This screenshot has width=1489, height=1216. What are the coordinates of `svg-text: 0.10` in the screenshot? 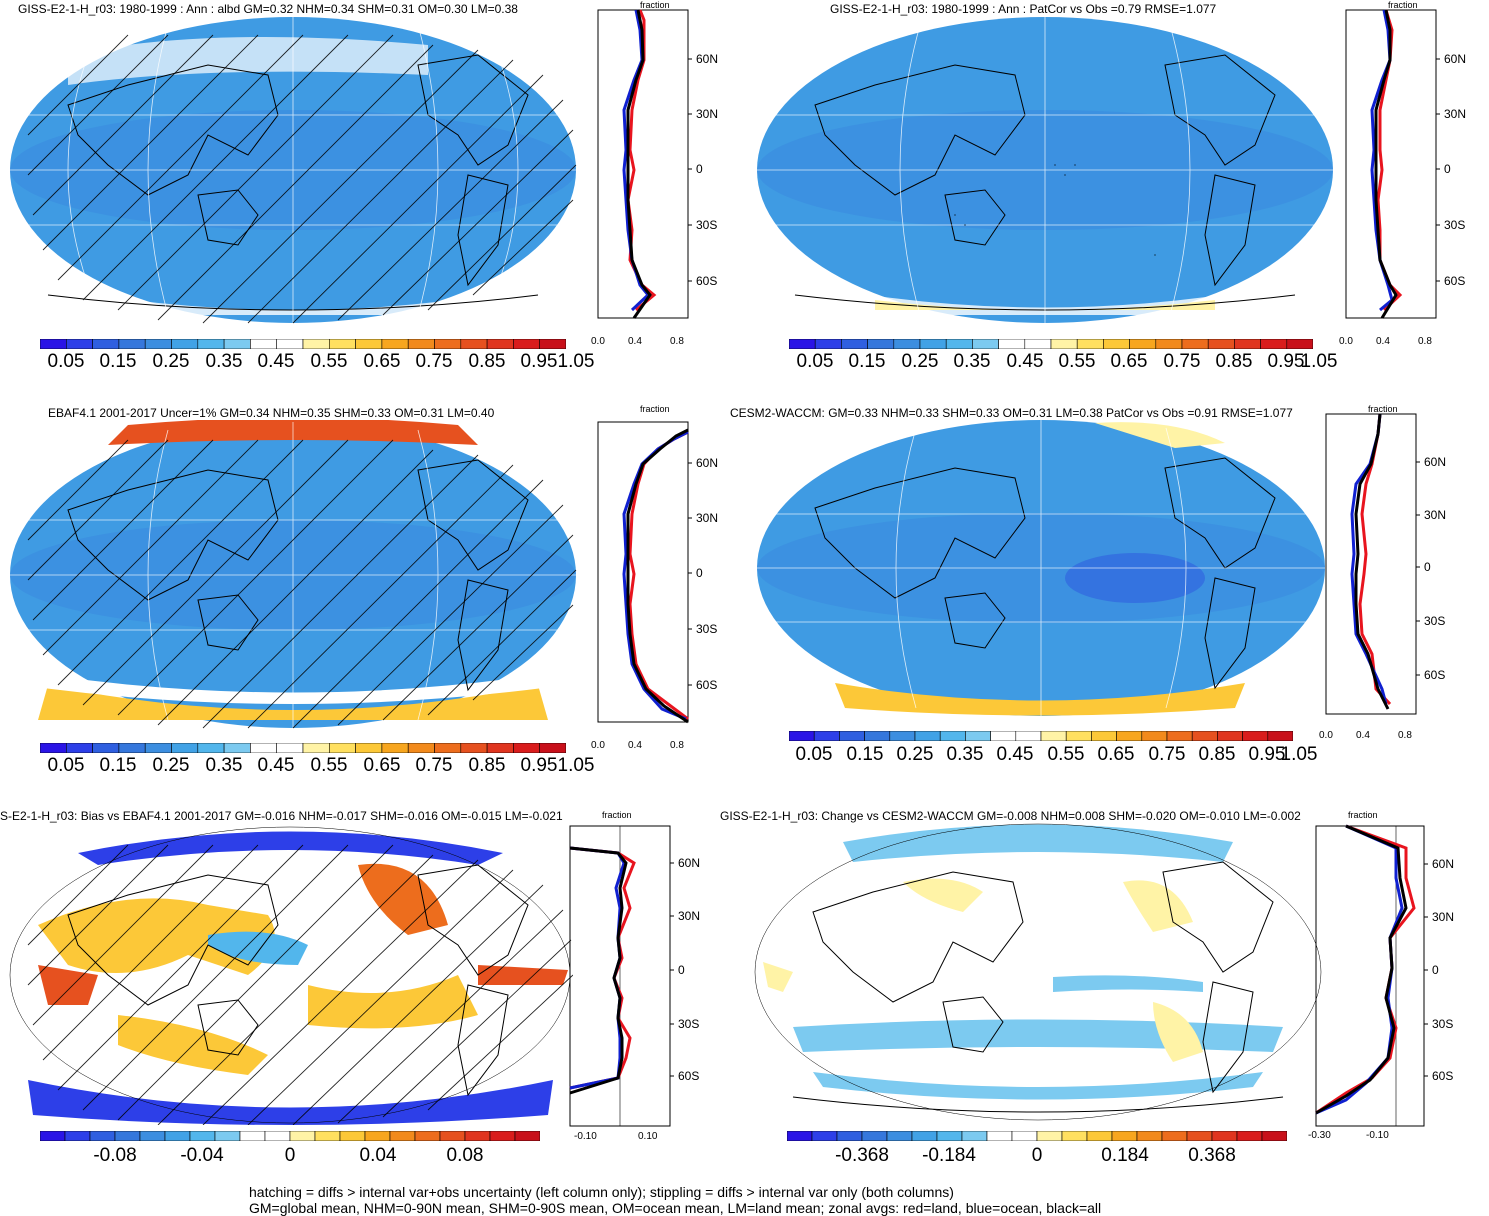 It's located at (648, 1136).